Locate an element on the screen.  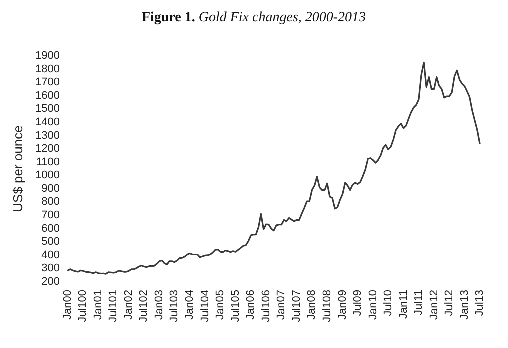
y-tick-label: 1000 is located at coordinates (48, 176).